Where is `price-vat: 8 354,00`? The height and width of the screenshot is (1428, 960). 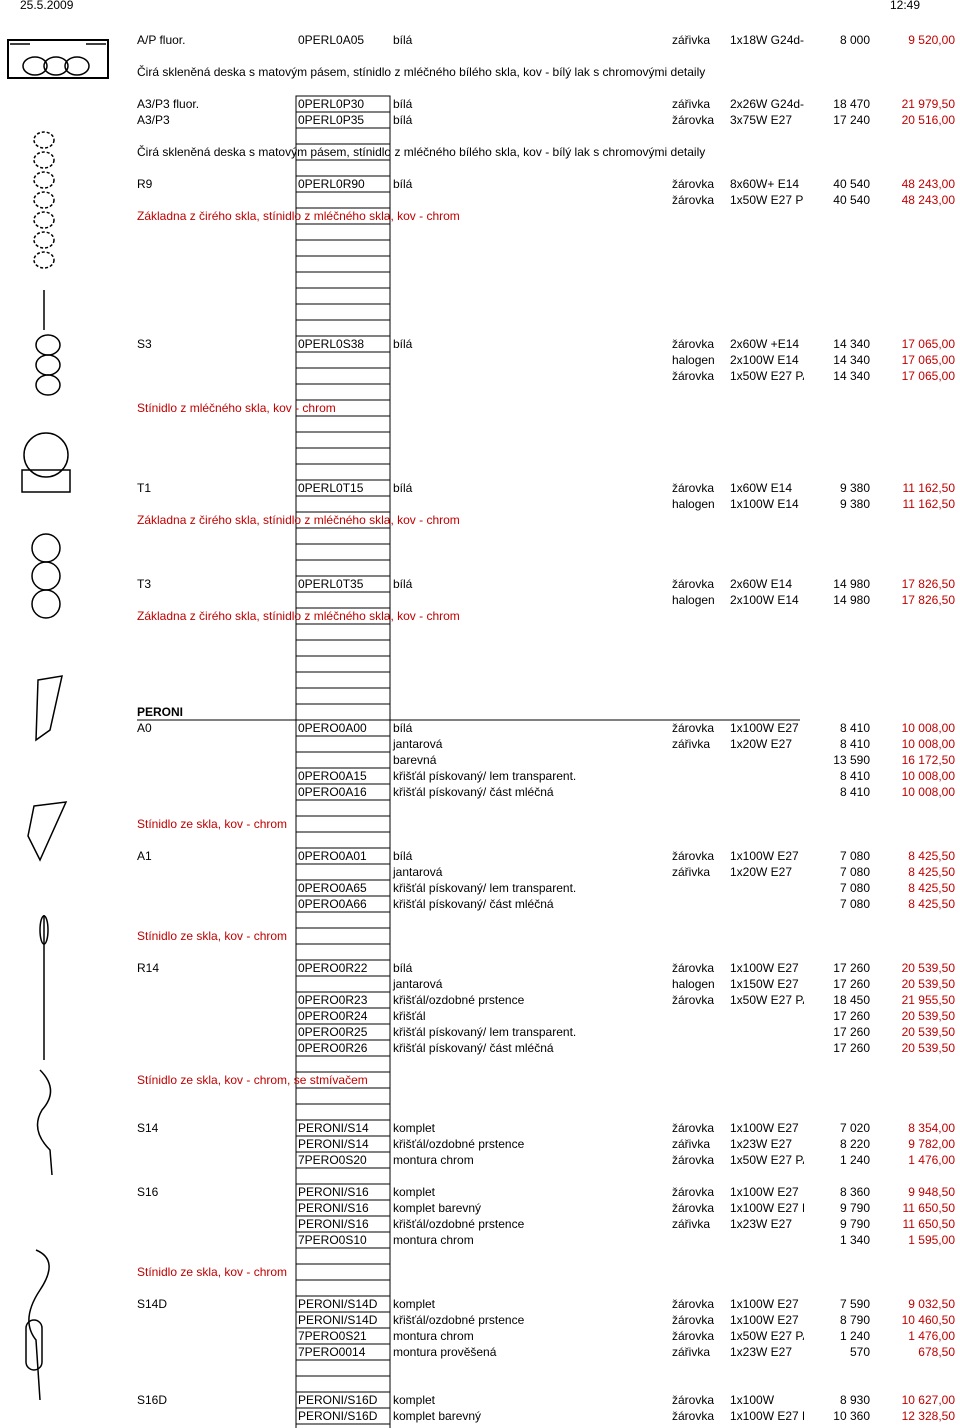 price-vat: 8 354,00 is located at coordinates (931, 1128).